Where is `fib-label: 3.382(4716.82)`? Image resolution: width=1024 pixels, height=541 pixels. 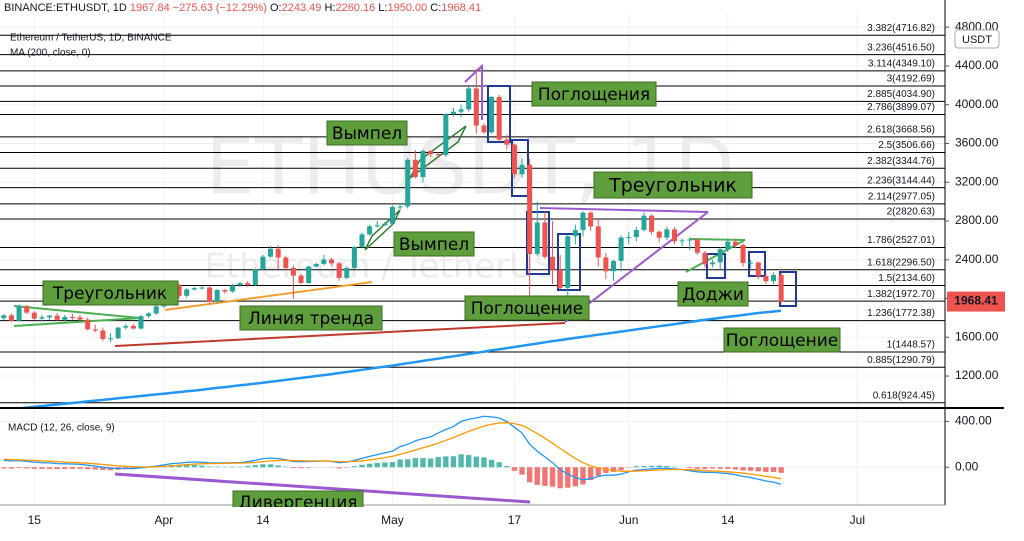 fib-label: 3.382(4716.82) is located at coordinates (901, 28).